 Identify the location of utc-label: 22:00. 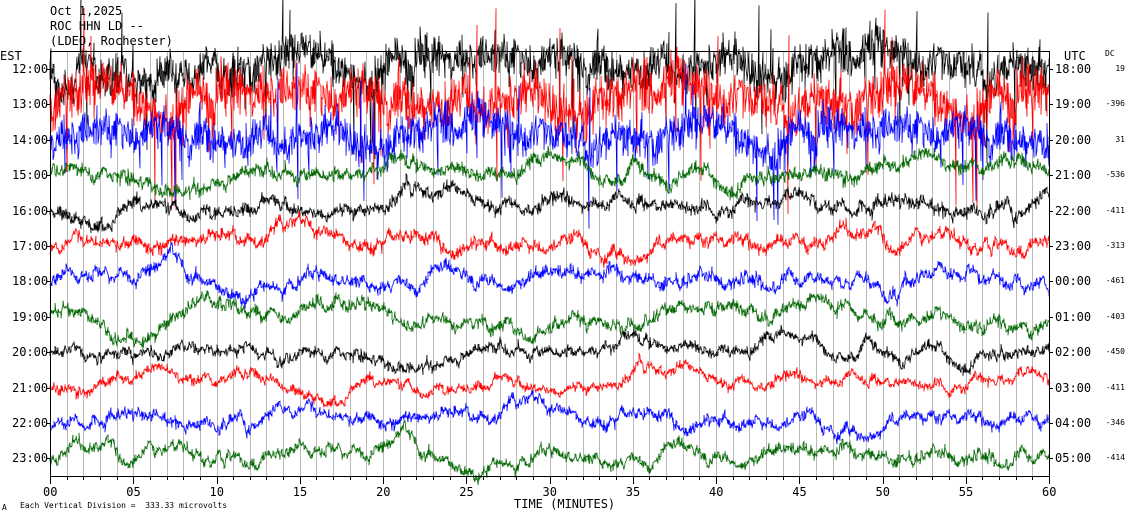
(1073, 210).